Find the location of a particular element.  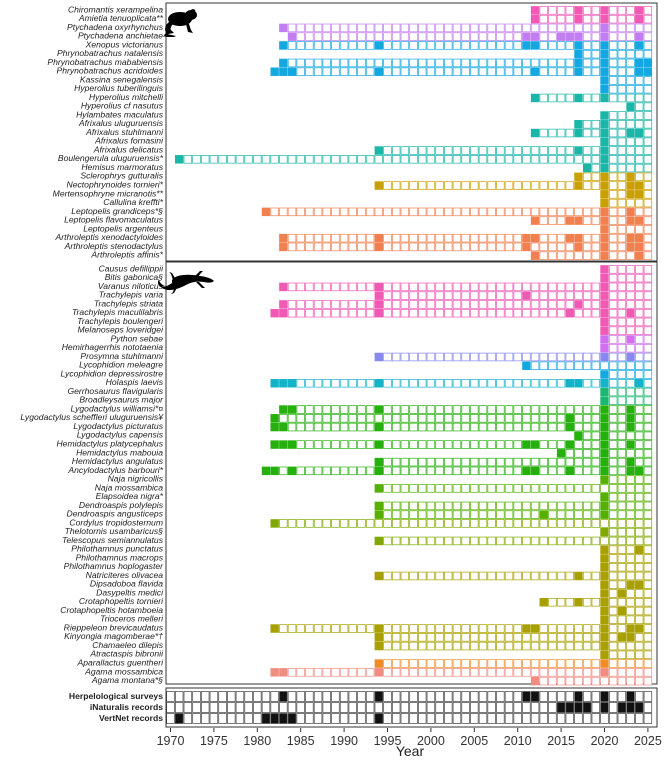

species-label: Cordylus tropidosternum is located at coordinates (116, 522).